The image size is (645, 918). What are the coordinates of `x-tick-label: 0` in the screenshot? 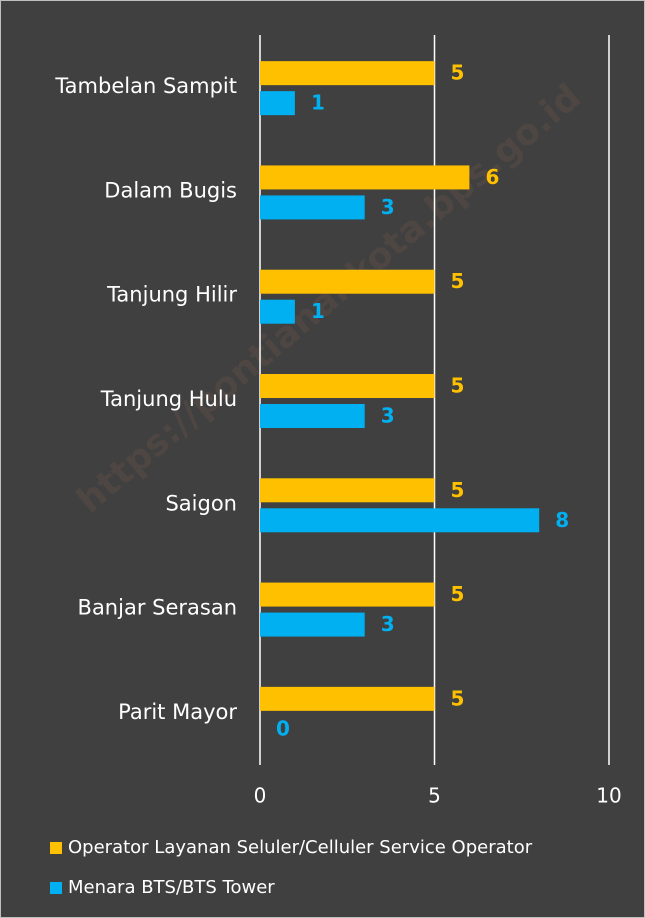 It's located at (260, 796).